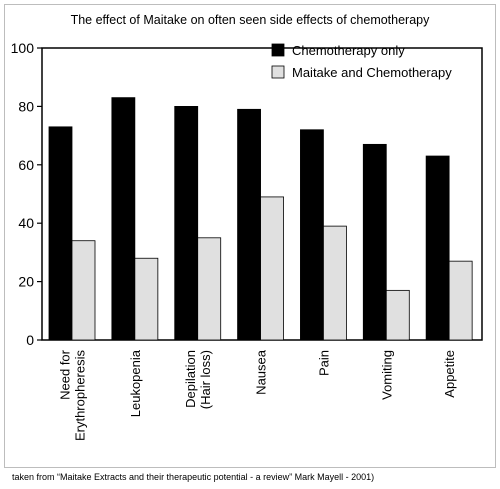 The width and height of the screenshot is (500, 489). What do you see at coordinates (135, 383) in the screenshot?
I see `x-tick-label: Leukopenia` at bounding box center [135, 383].